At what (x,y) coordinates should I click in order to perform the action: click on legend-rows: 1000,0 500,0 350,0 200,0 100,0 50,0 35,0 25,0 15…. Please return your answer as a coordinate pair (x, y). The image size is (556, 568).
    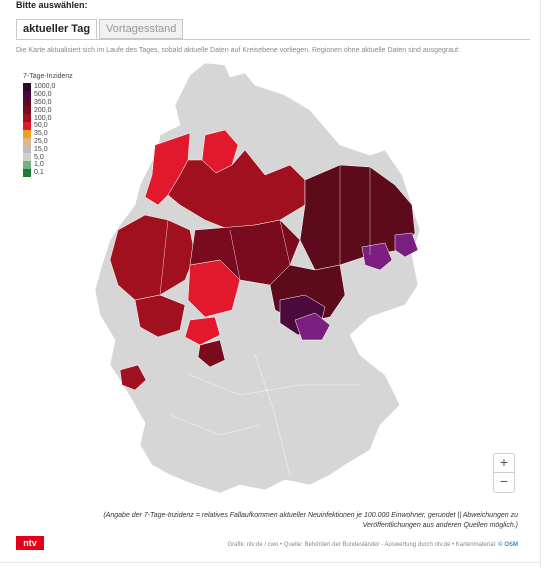
    Looking at the image, I should click on (48, 130).